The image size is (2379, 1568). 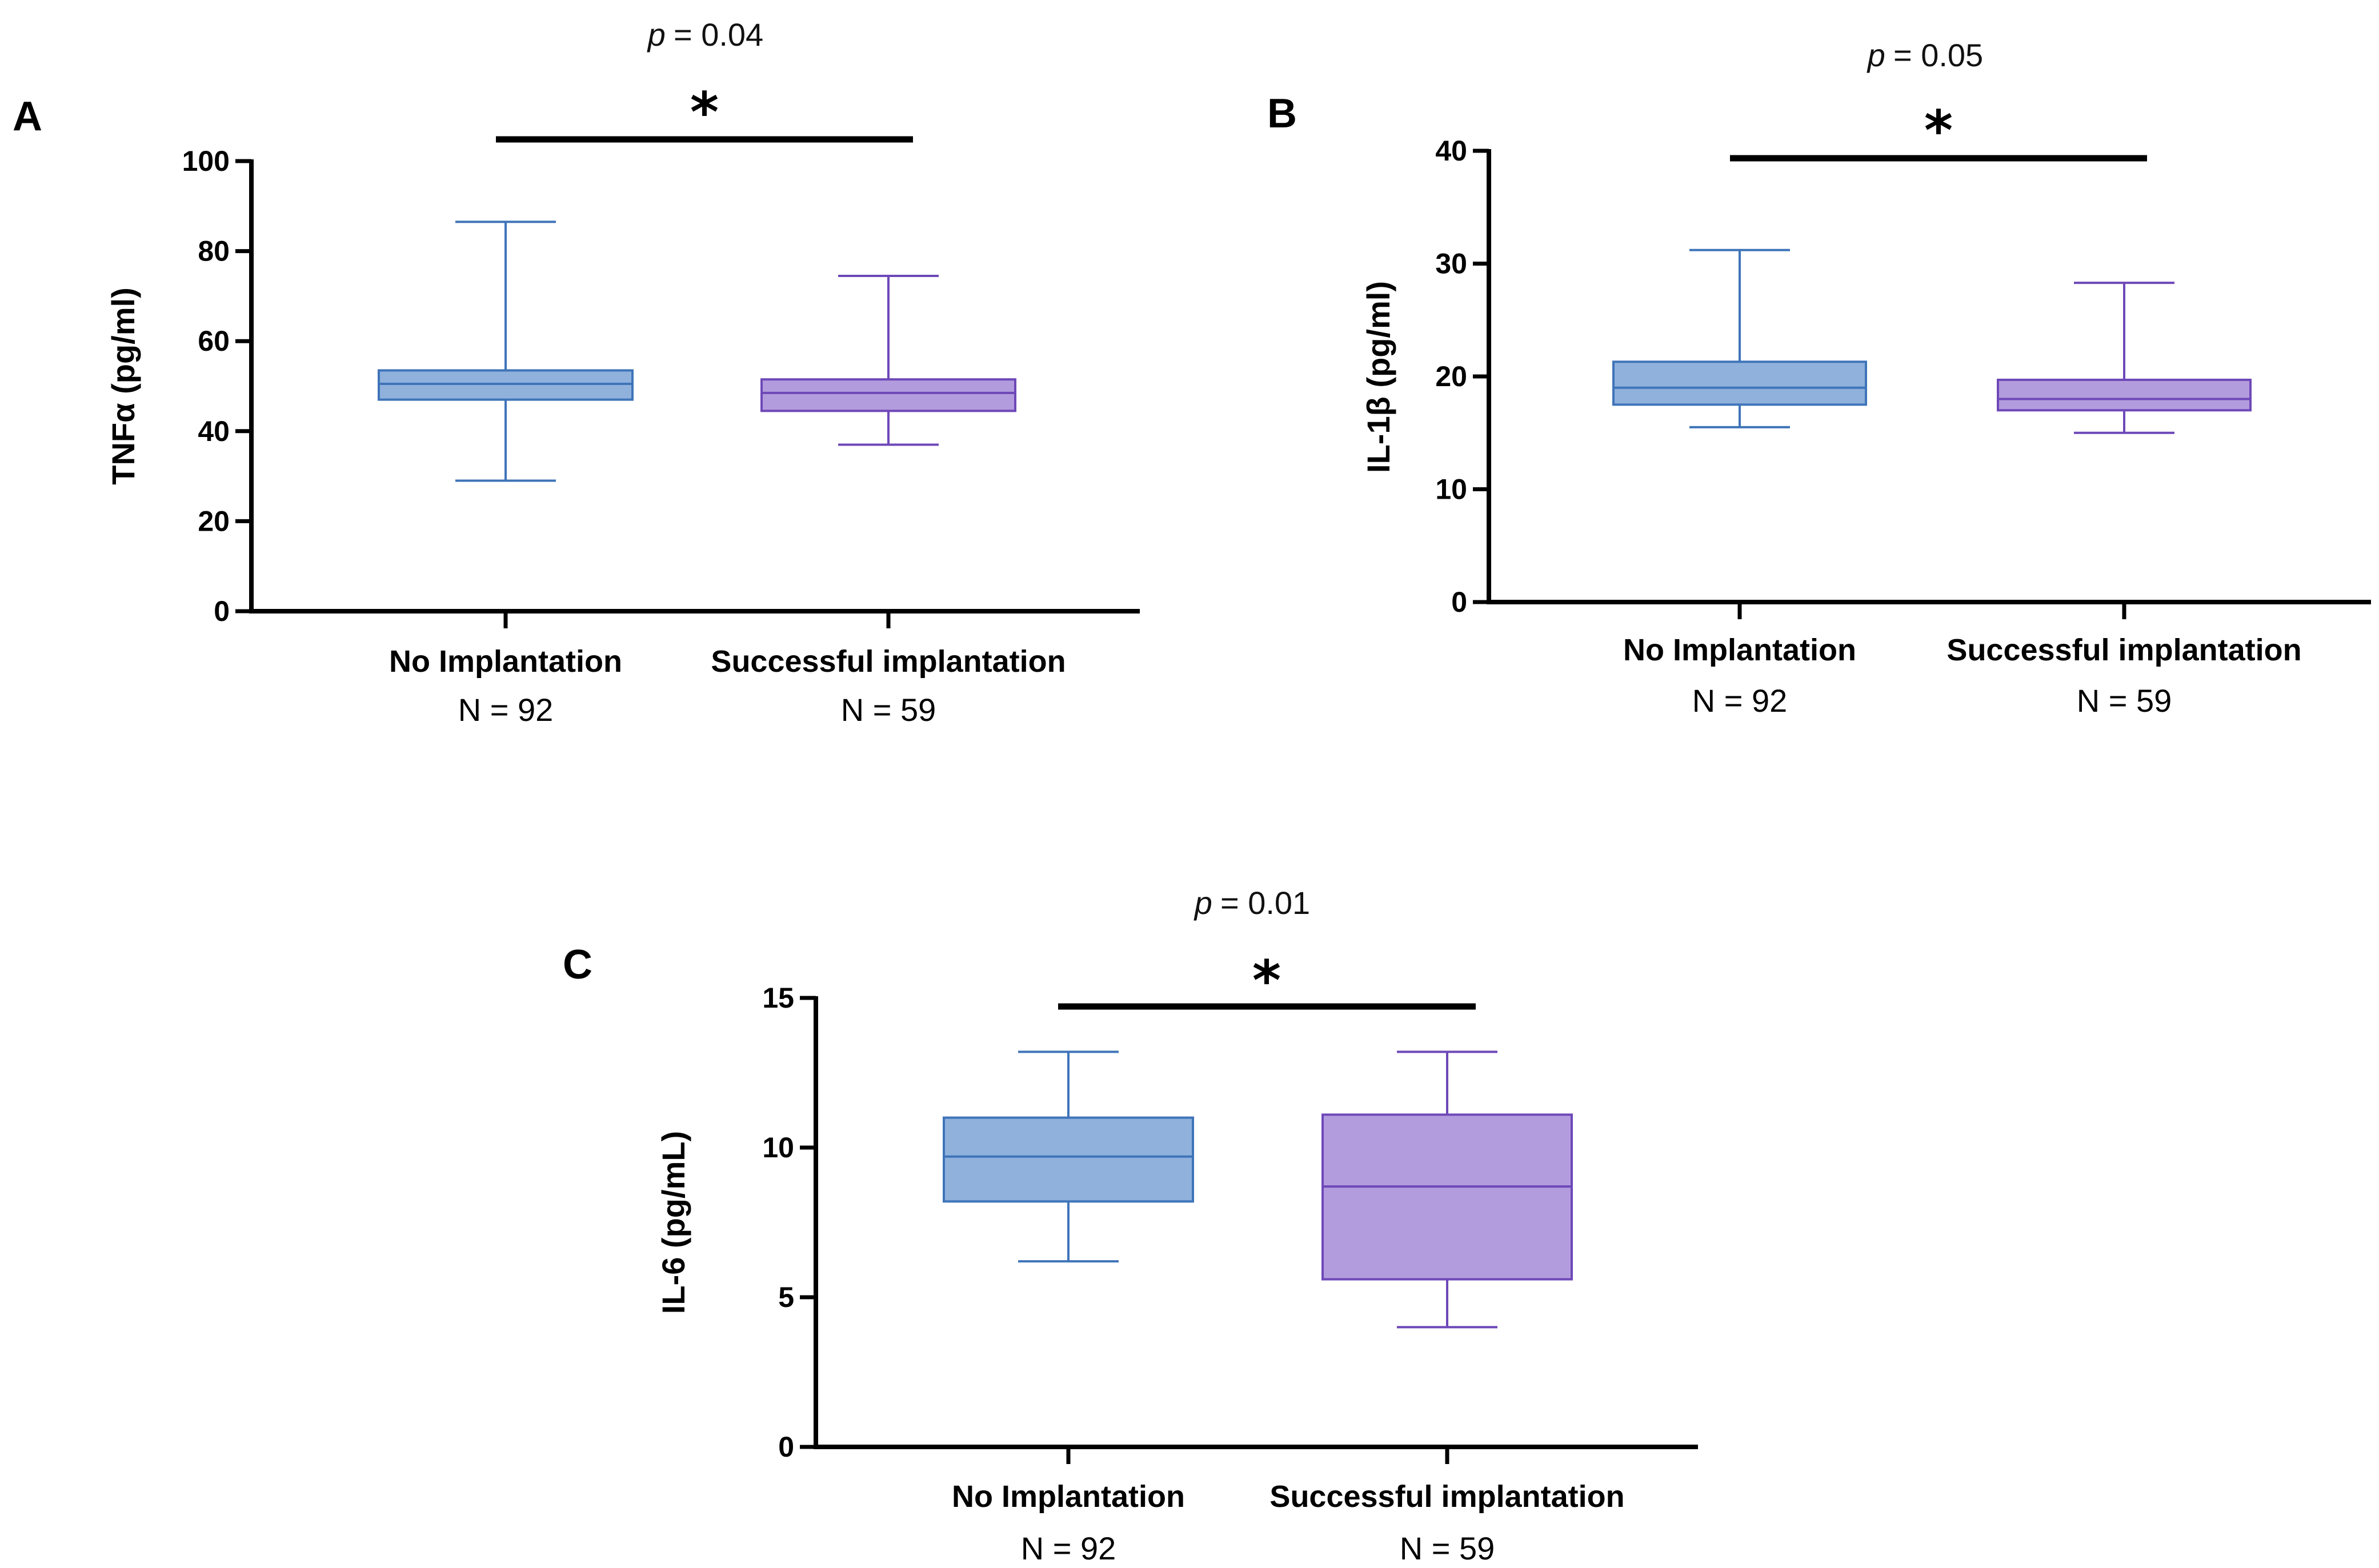 What do you see at coordinates (1265, 903) in the screenshot?
I see `p-value: = 0.01` at bounding box center [1265, 903].